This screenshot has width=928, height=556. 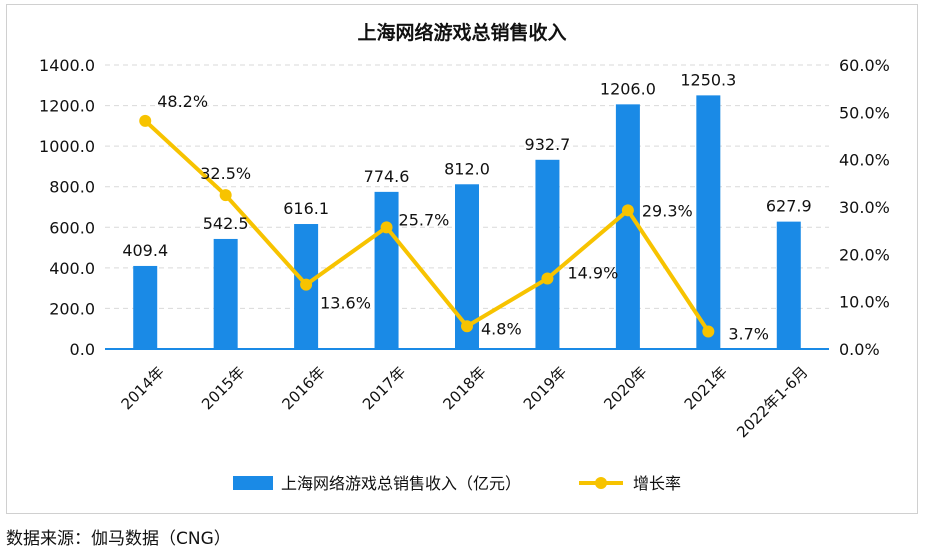 What do you see at coordinates (72, 268) in the screenshot?
I see `y-tick-label: 400.0` at bounding box center [72, 268].